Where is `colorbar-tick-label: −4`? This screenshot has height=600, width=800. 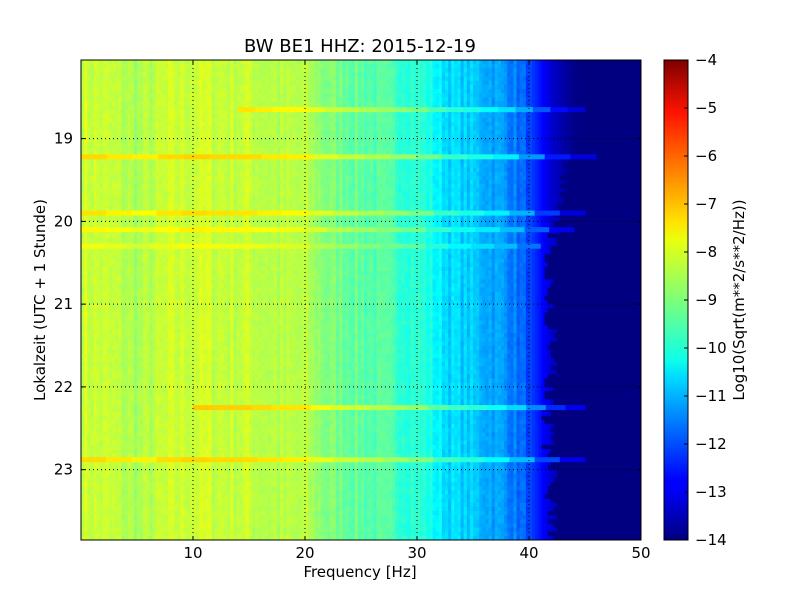
colorbar-tick-label: −4 is located at coordinates (706, 60).